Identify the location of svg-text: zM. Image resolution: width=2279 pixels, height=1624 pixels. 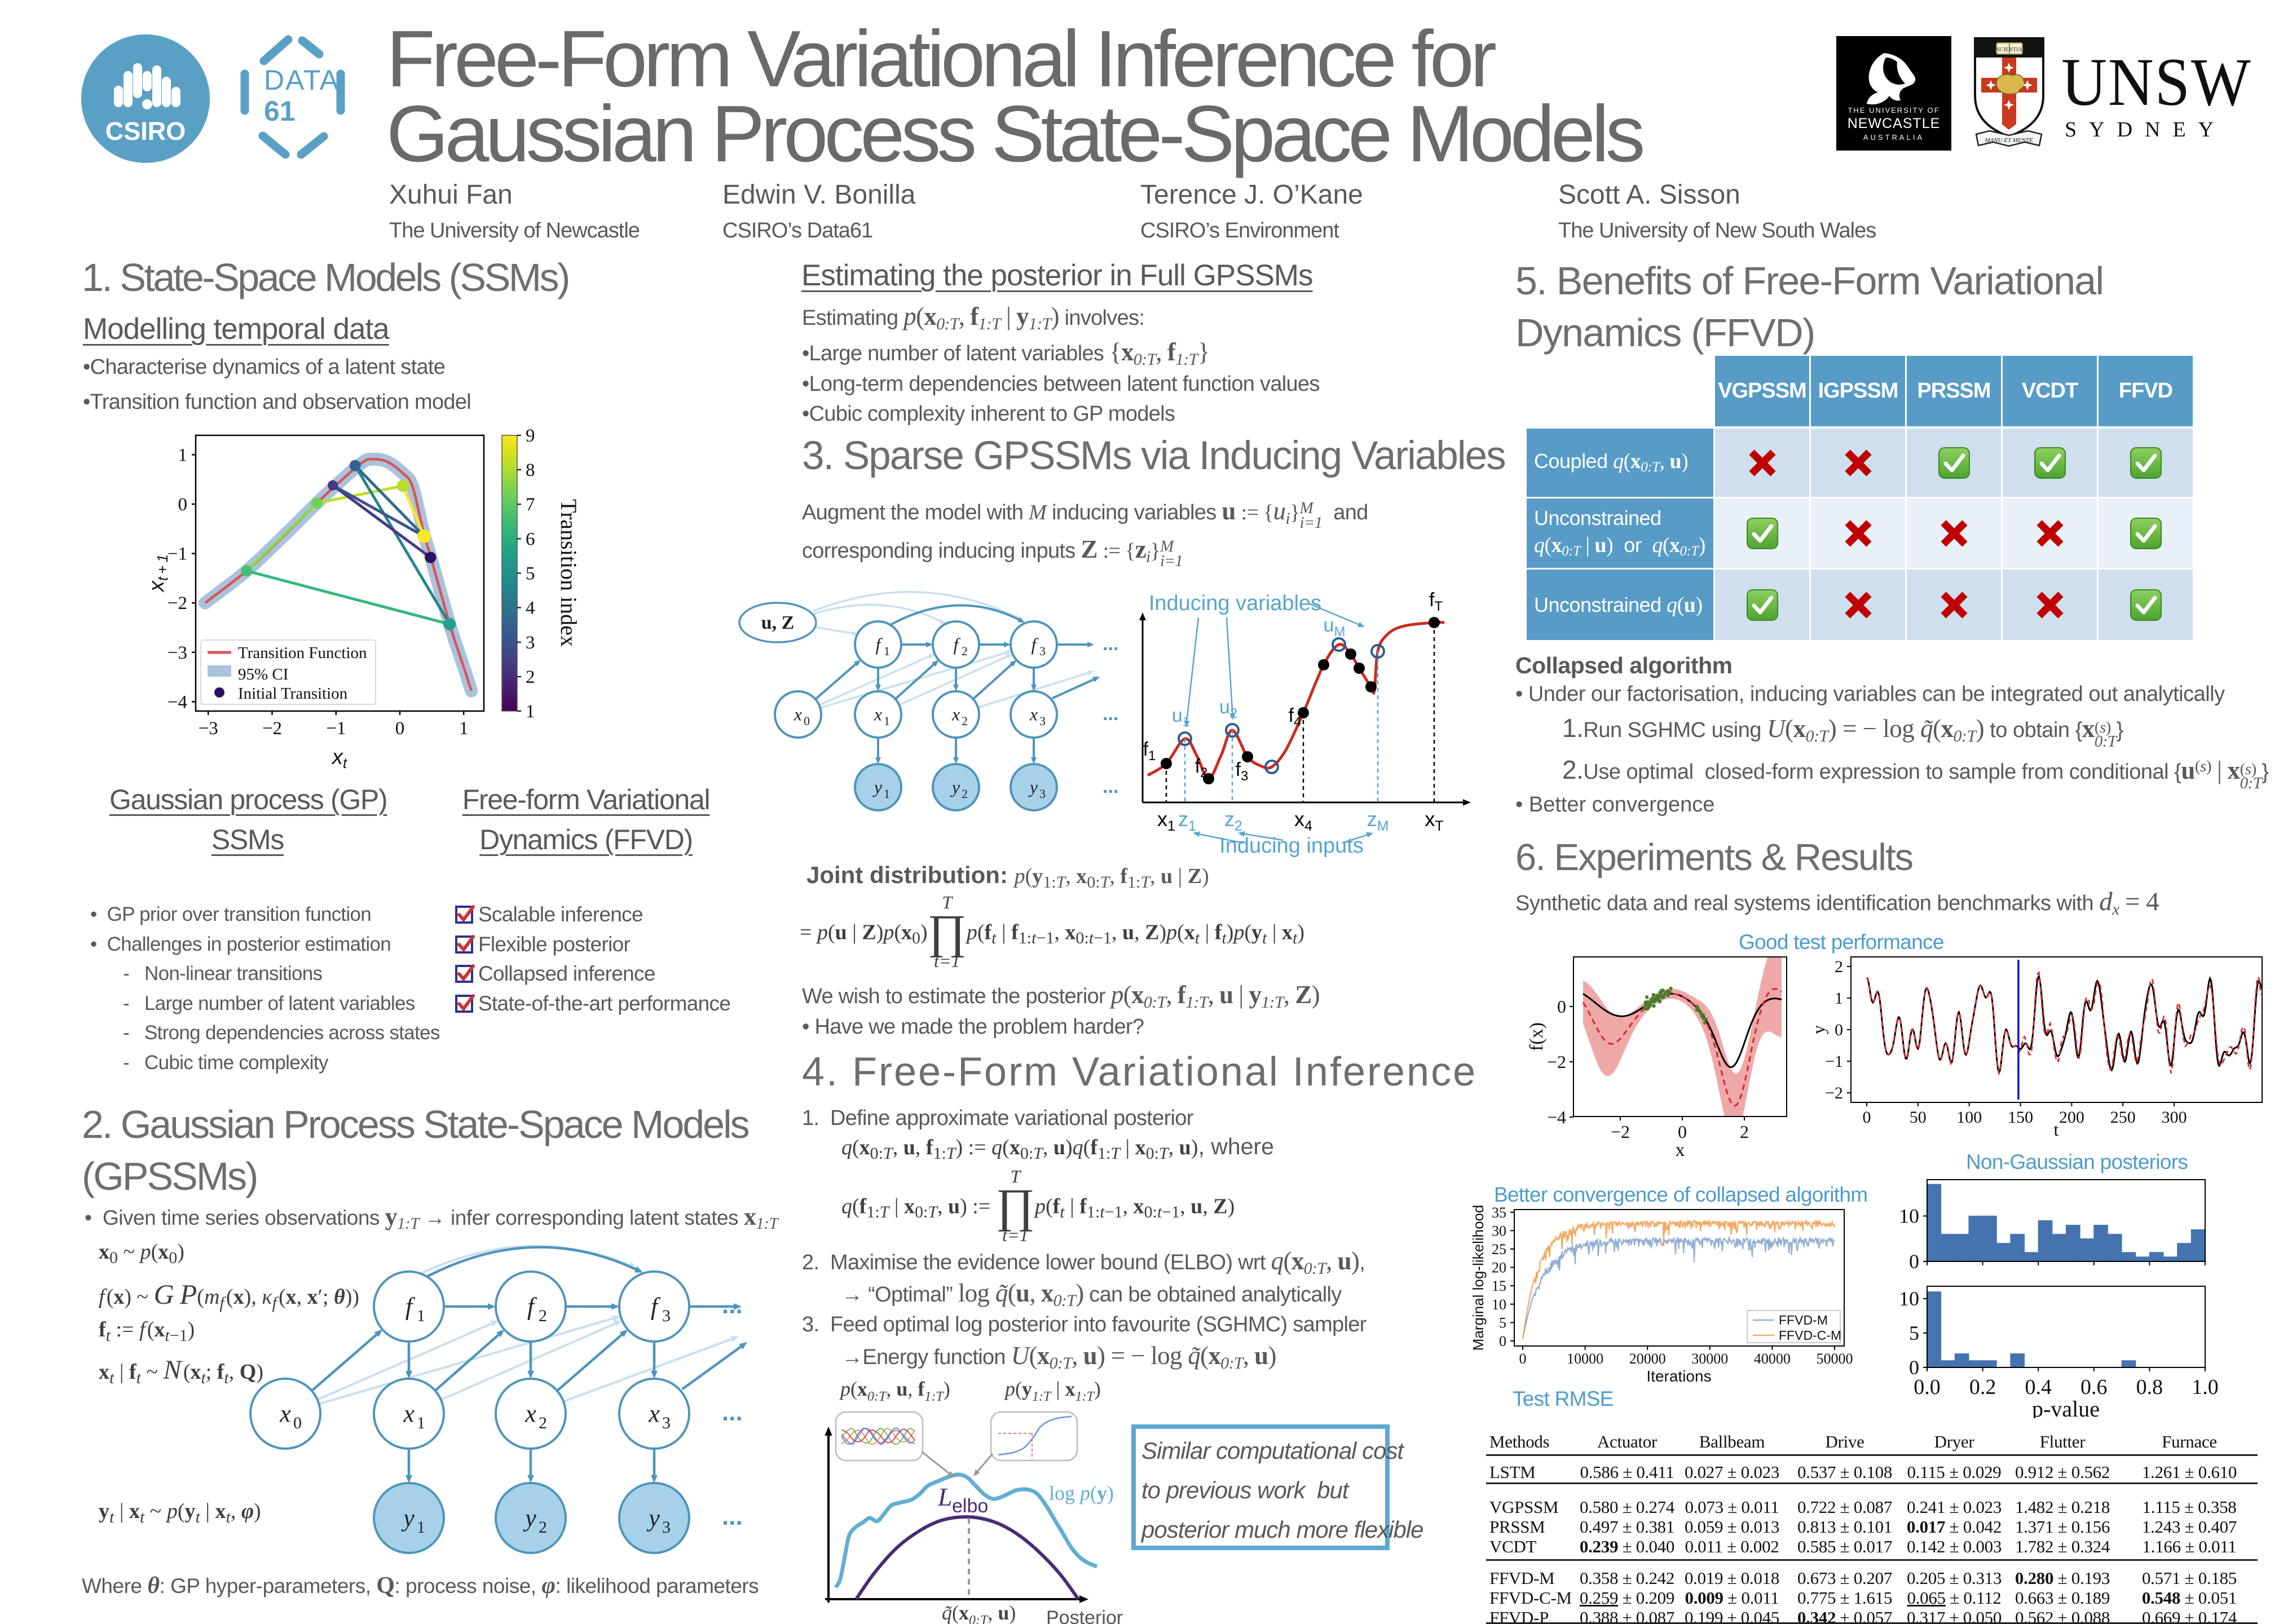
(1378, 820).